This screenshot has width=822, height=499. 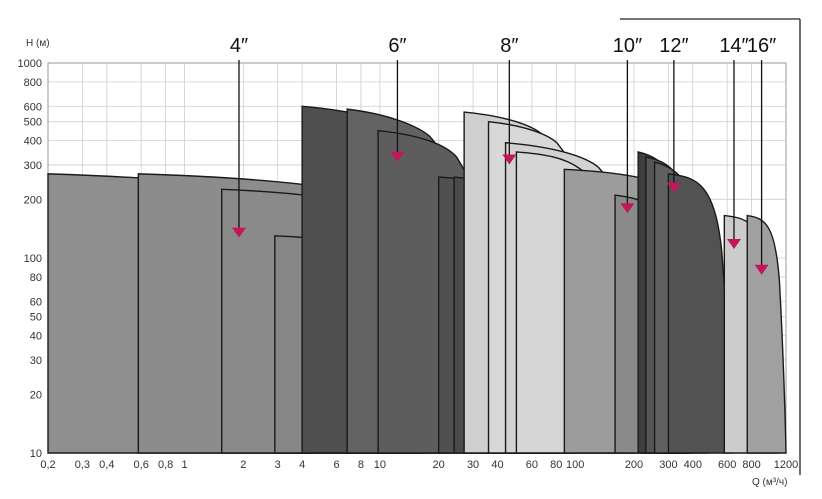 What do you see at coordinates (106, 465) in the screenshot?
I see `x-tick-label-2: 0,4` at bounding box center [106, 465].